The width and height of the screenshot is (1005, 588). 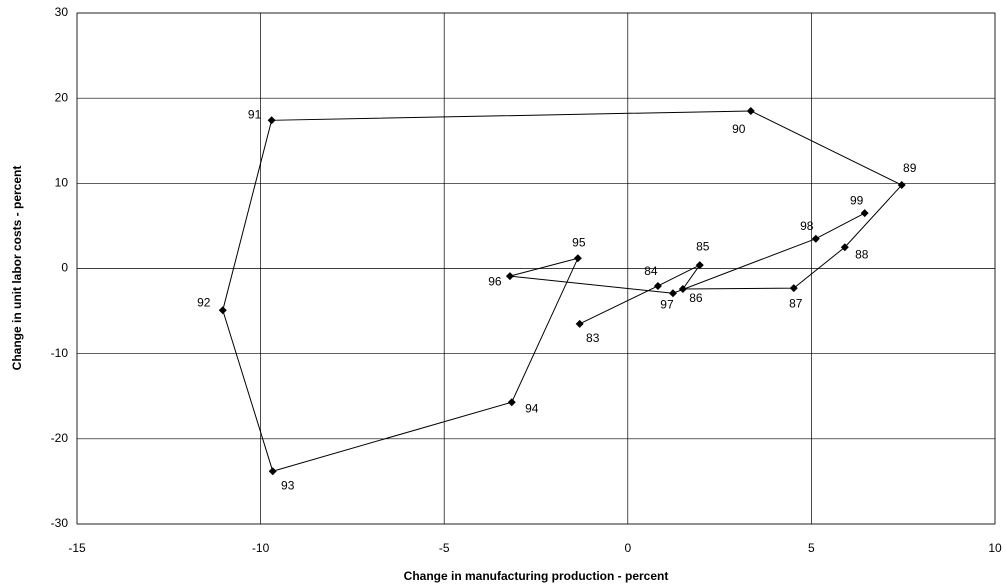 I want to click on y-tick-label: -10, so click(x=60, y=353).